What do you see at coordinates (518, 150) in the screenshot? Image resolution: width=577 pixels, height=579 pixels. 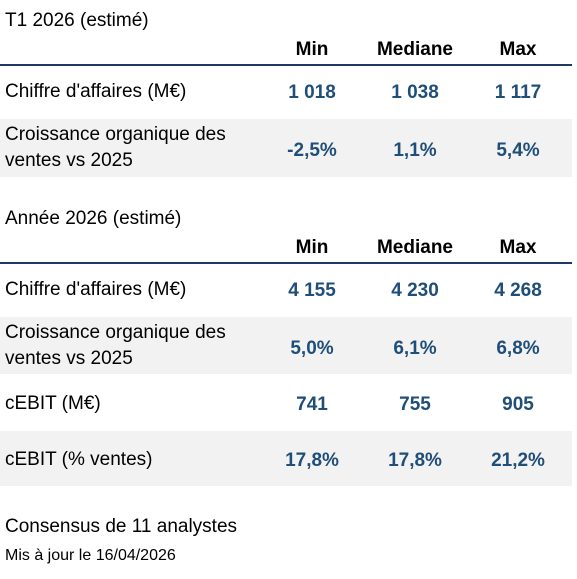 I see `value-max: 5,4%` at bounding box center [518, 150].